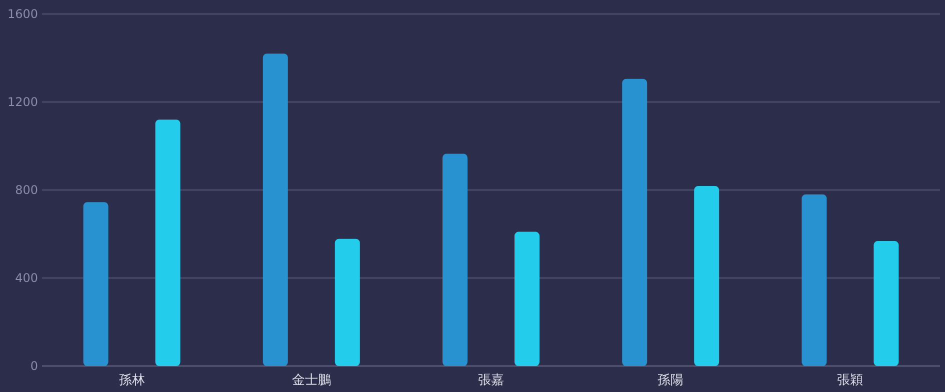  I want to click on x-tick-label: 孫林, so click(131, 380).